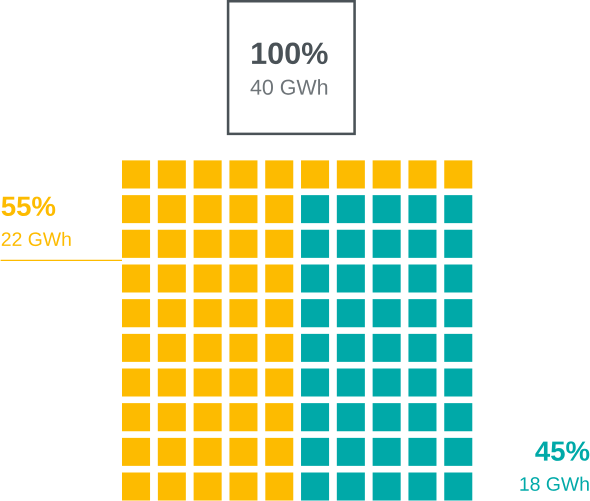 This screenshot has width=590, height=501. Describe the element at coordinates (29, 206) in the screenshot. I see `data-label: 55%` at that location.